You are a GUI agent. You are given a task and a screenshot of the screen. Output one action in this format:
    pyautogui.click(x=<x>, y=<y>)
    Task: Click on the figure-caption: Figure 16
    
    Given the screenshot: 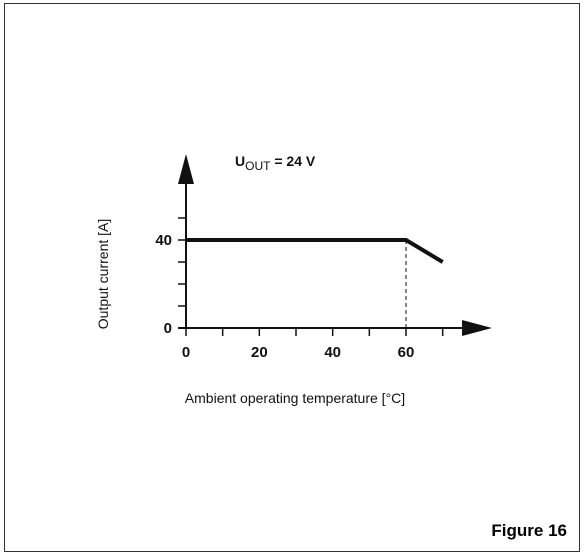 What is the action you would take?
    pyautogui.click(x=529, y=530)
    